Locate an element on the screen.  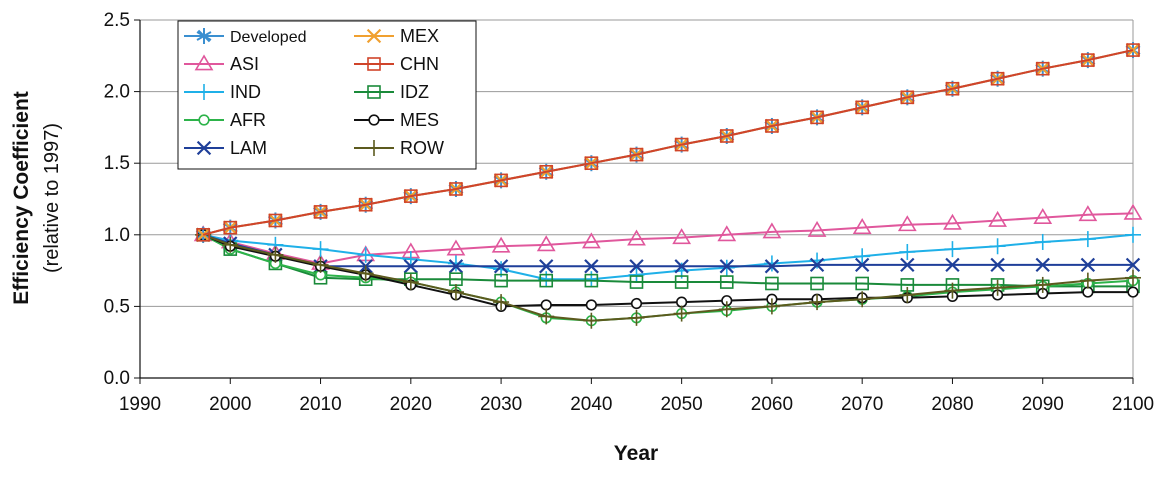
series-line-asi is located at coordinates (668, 238).